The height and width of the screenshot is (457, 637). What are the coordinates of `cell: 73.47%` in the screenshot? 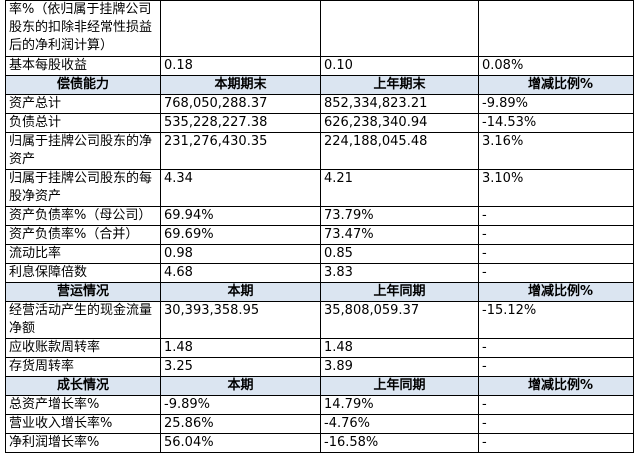 It's located at (399, 235).